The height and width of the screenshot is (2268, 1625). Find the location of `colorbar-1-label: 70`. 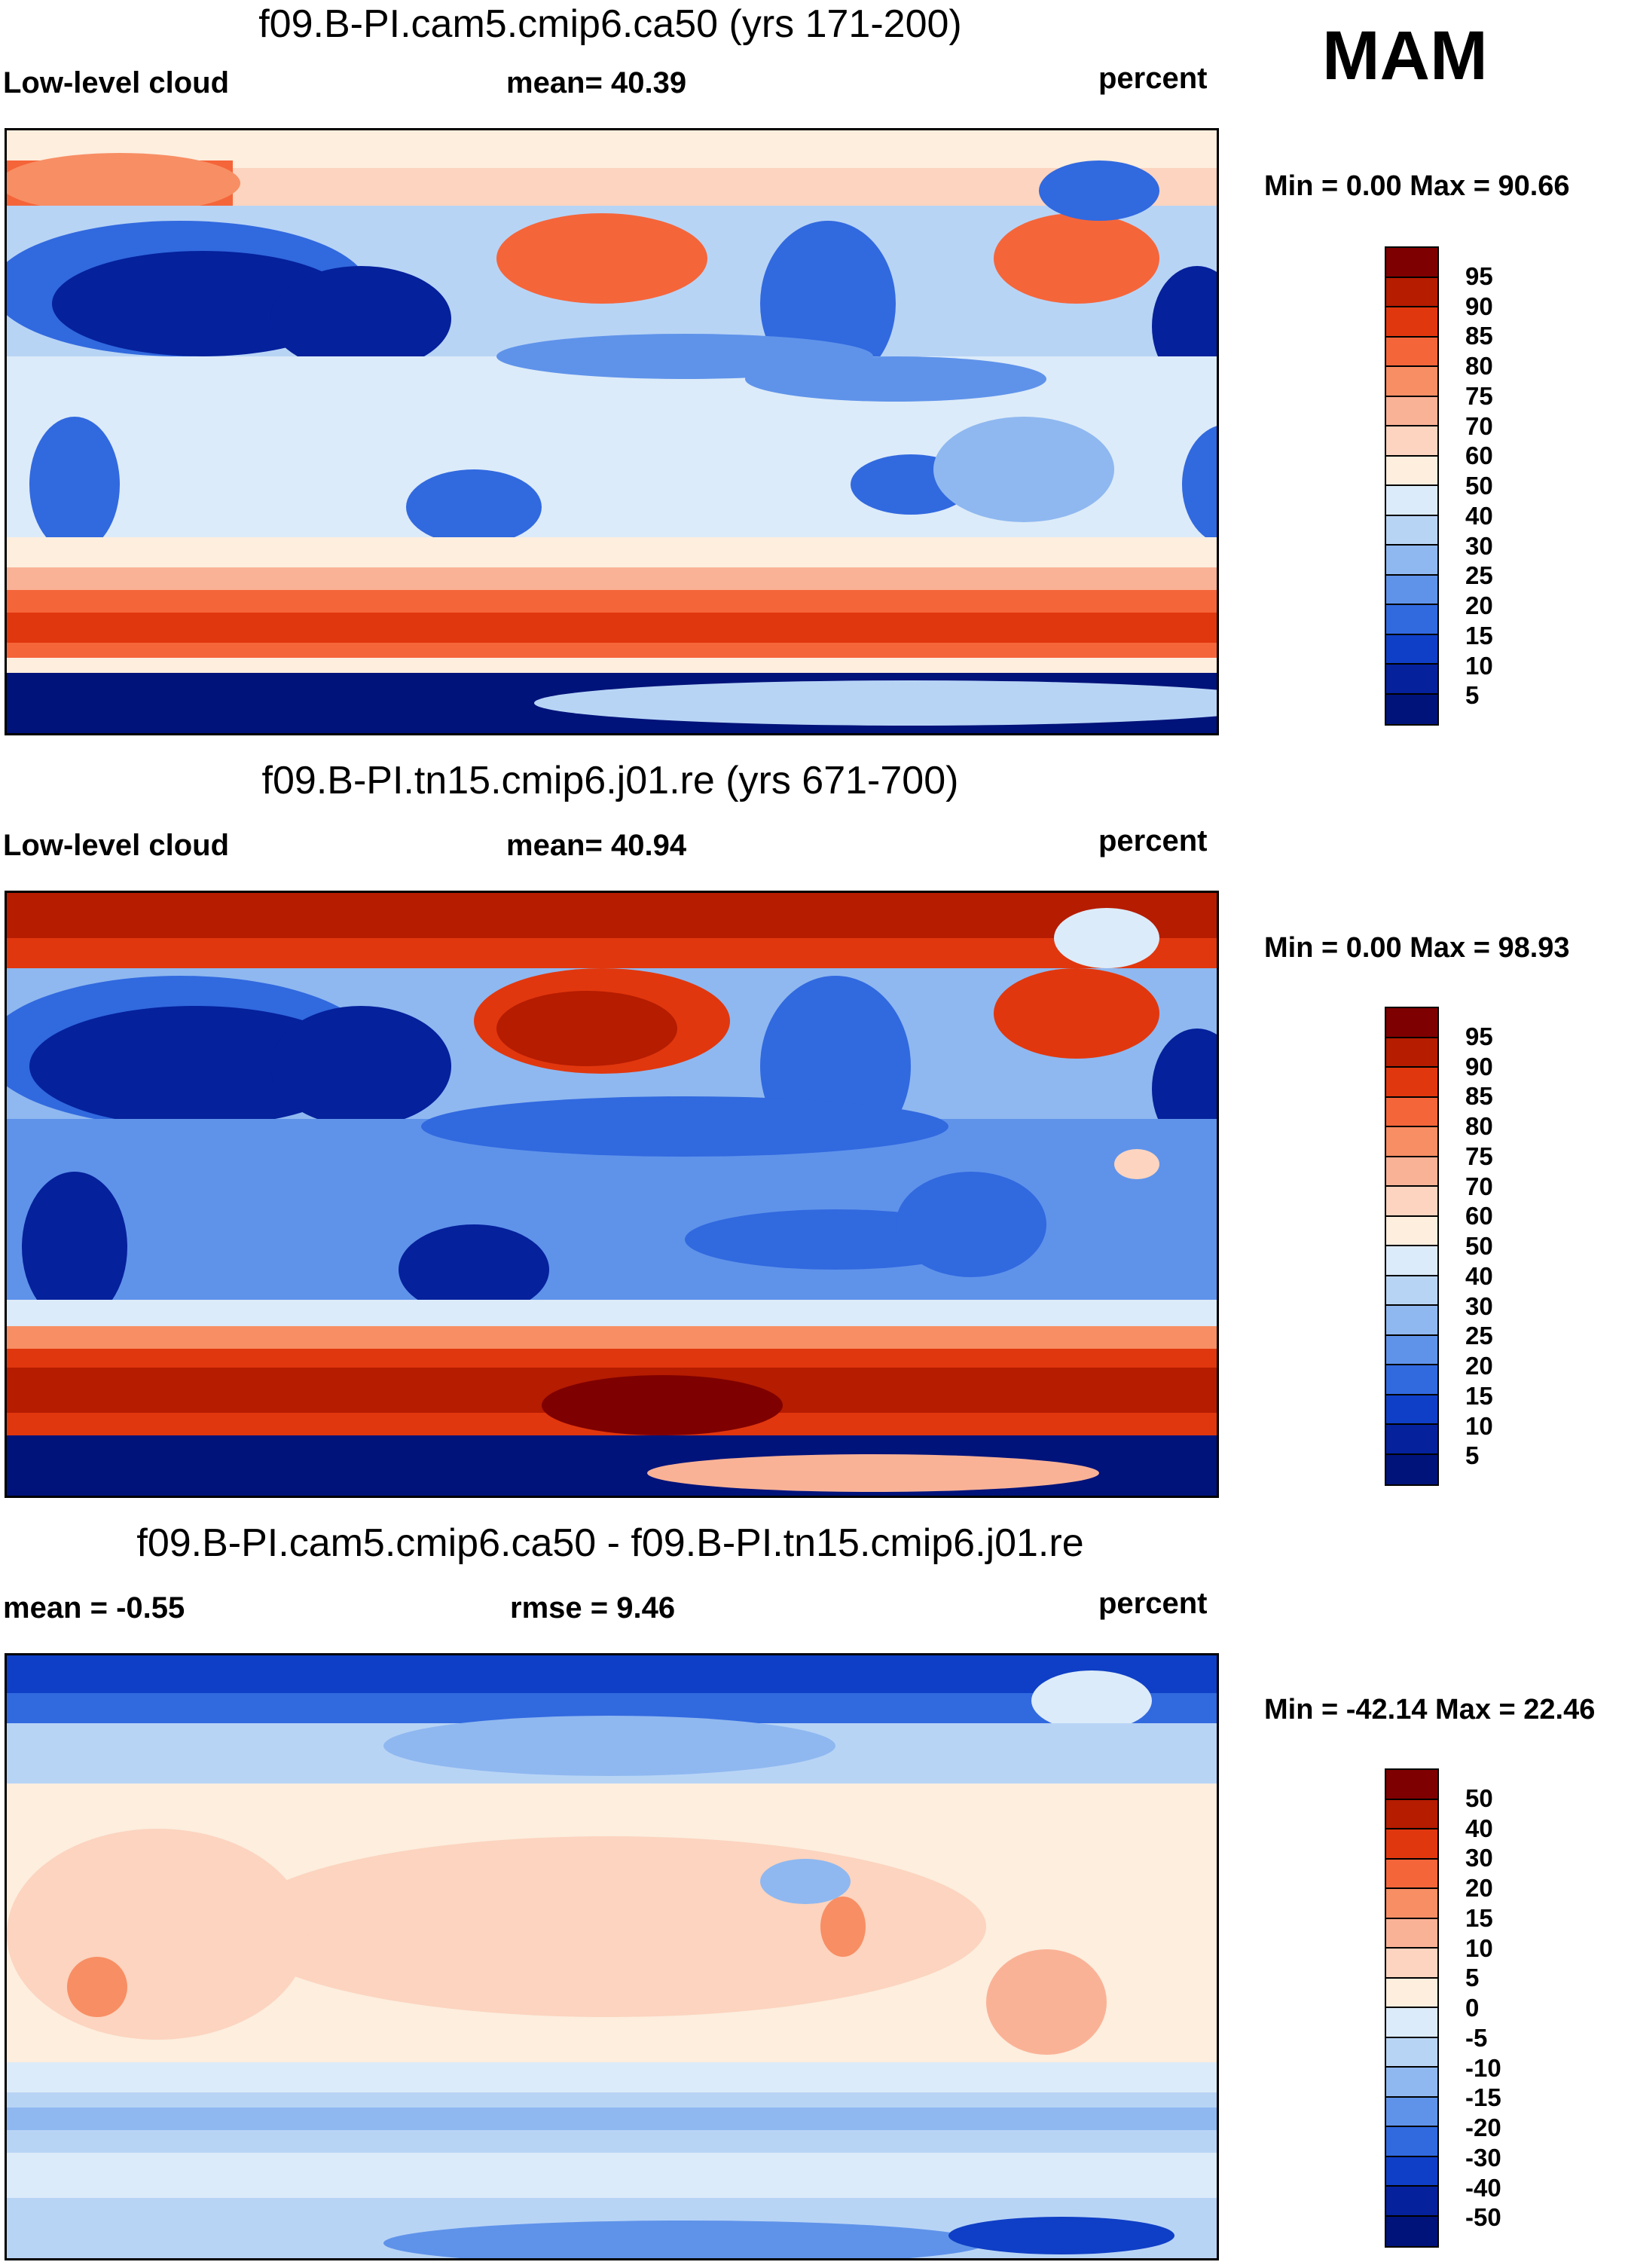

colorbar-1-label: 70 is located at coordinates (1479, 425).